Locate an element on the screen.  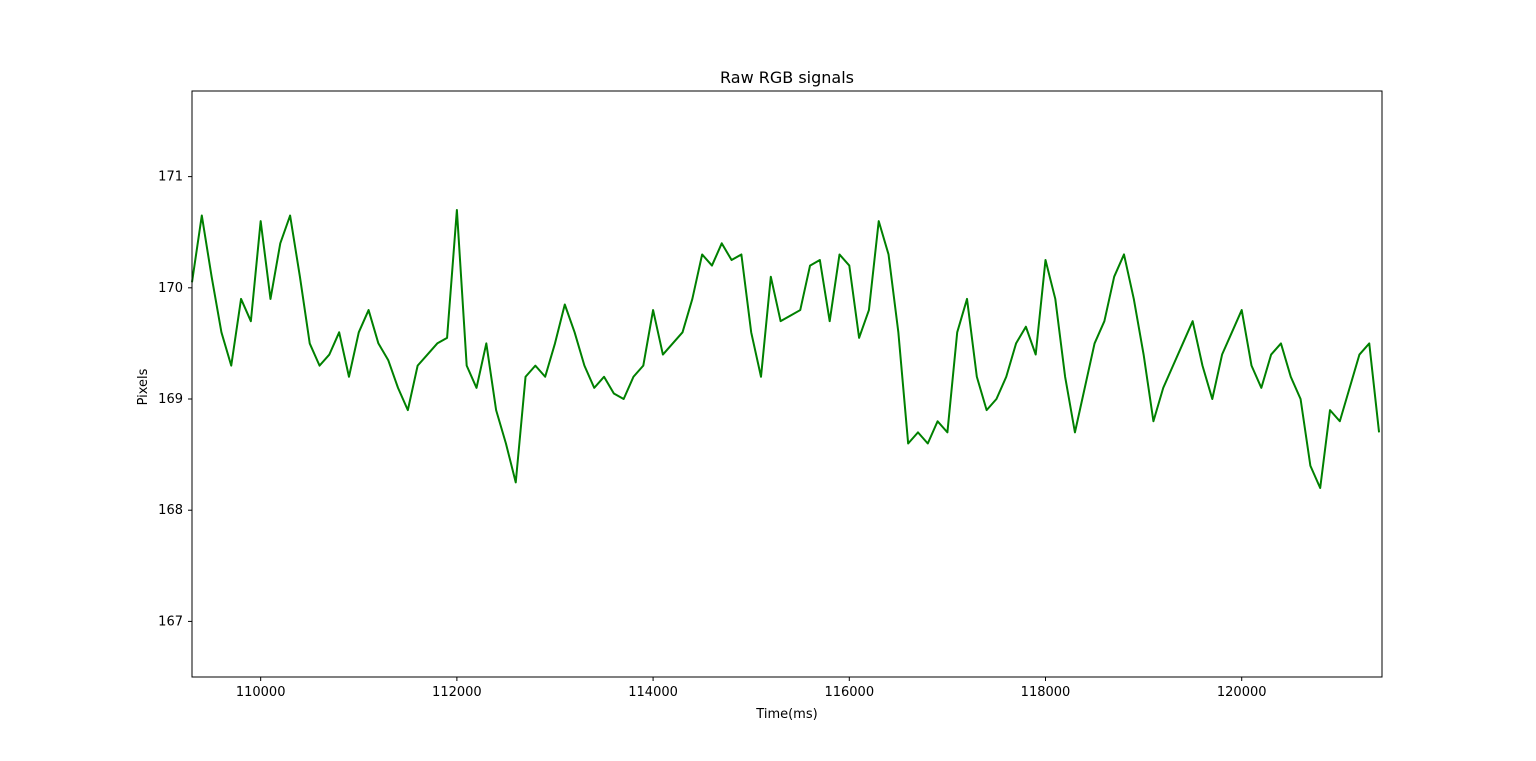
x-tick-label: 116000 is located at coordinates (849, 692).